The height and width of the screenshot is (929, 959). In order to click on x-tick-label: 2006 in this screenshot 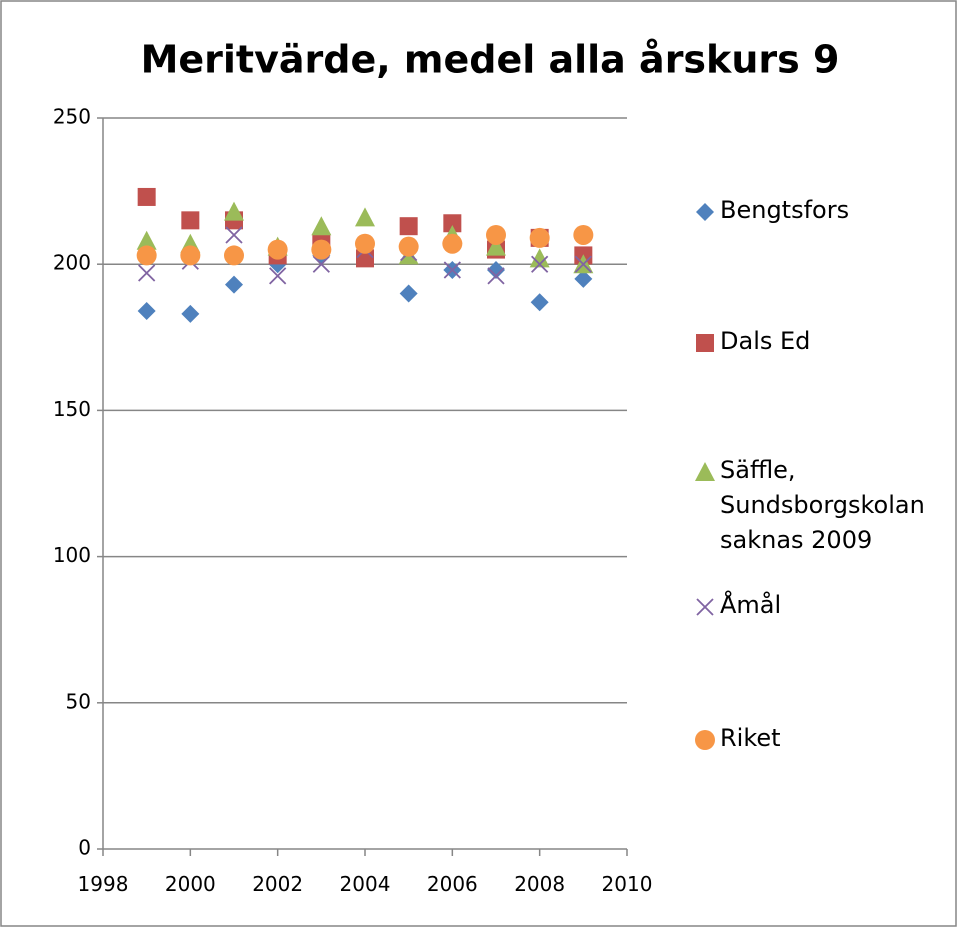, I will do `click(452, 884)`.